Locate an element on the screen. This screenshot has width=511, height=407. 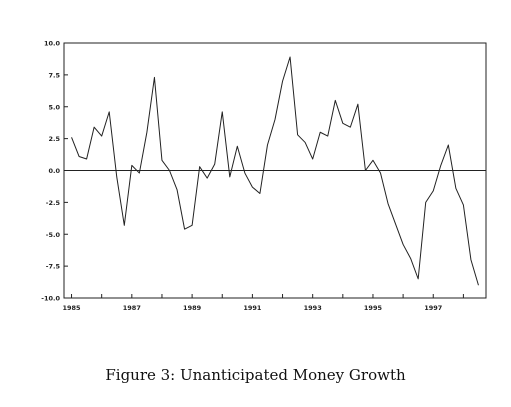
y-tick-label: -2.5 is located at coordinates (53, 203).